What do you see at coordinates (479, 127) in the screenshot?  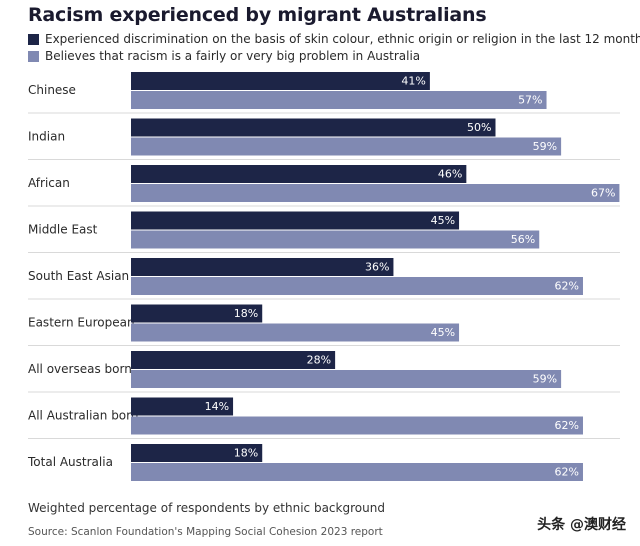 I see `data-label-discrimination-indian: 50%` at bounding box center [479, 127].